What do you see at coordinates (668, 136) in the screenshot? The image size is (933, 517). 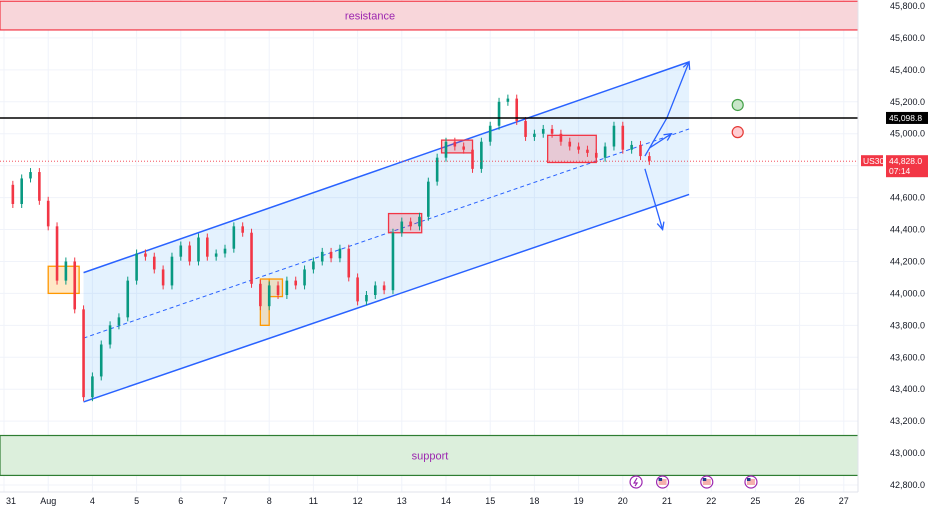 I see `projection-mid-arrow-head` at bounding box center [668, 136].